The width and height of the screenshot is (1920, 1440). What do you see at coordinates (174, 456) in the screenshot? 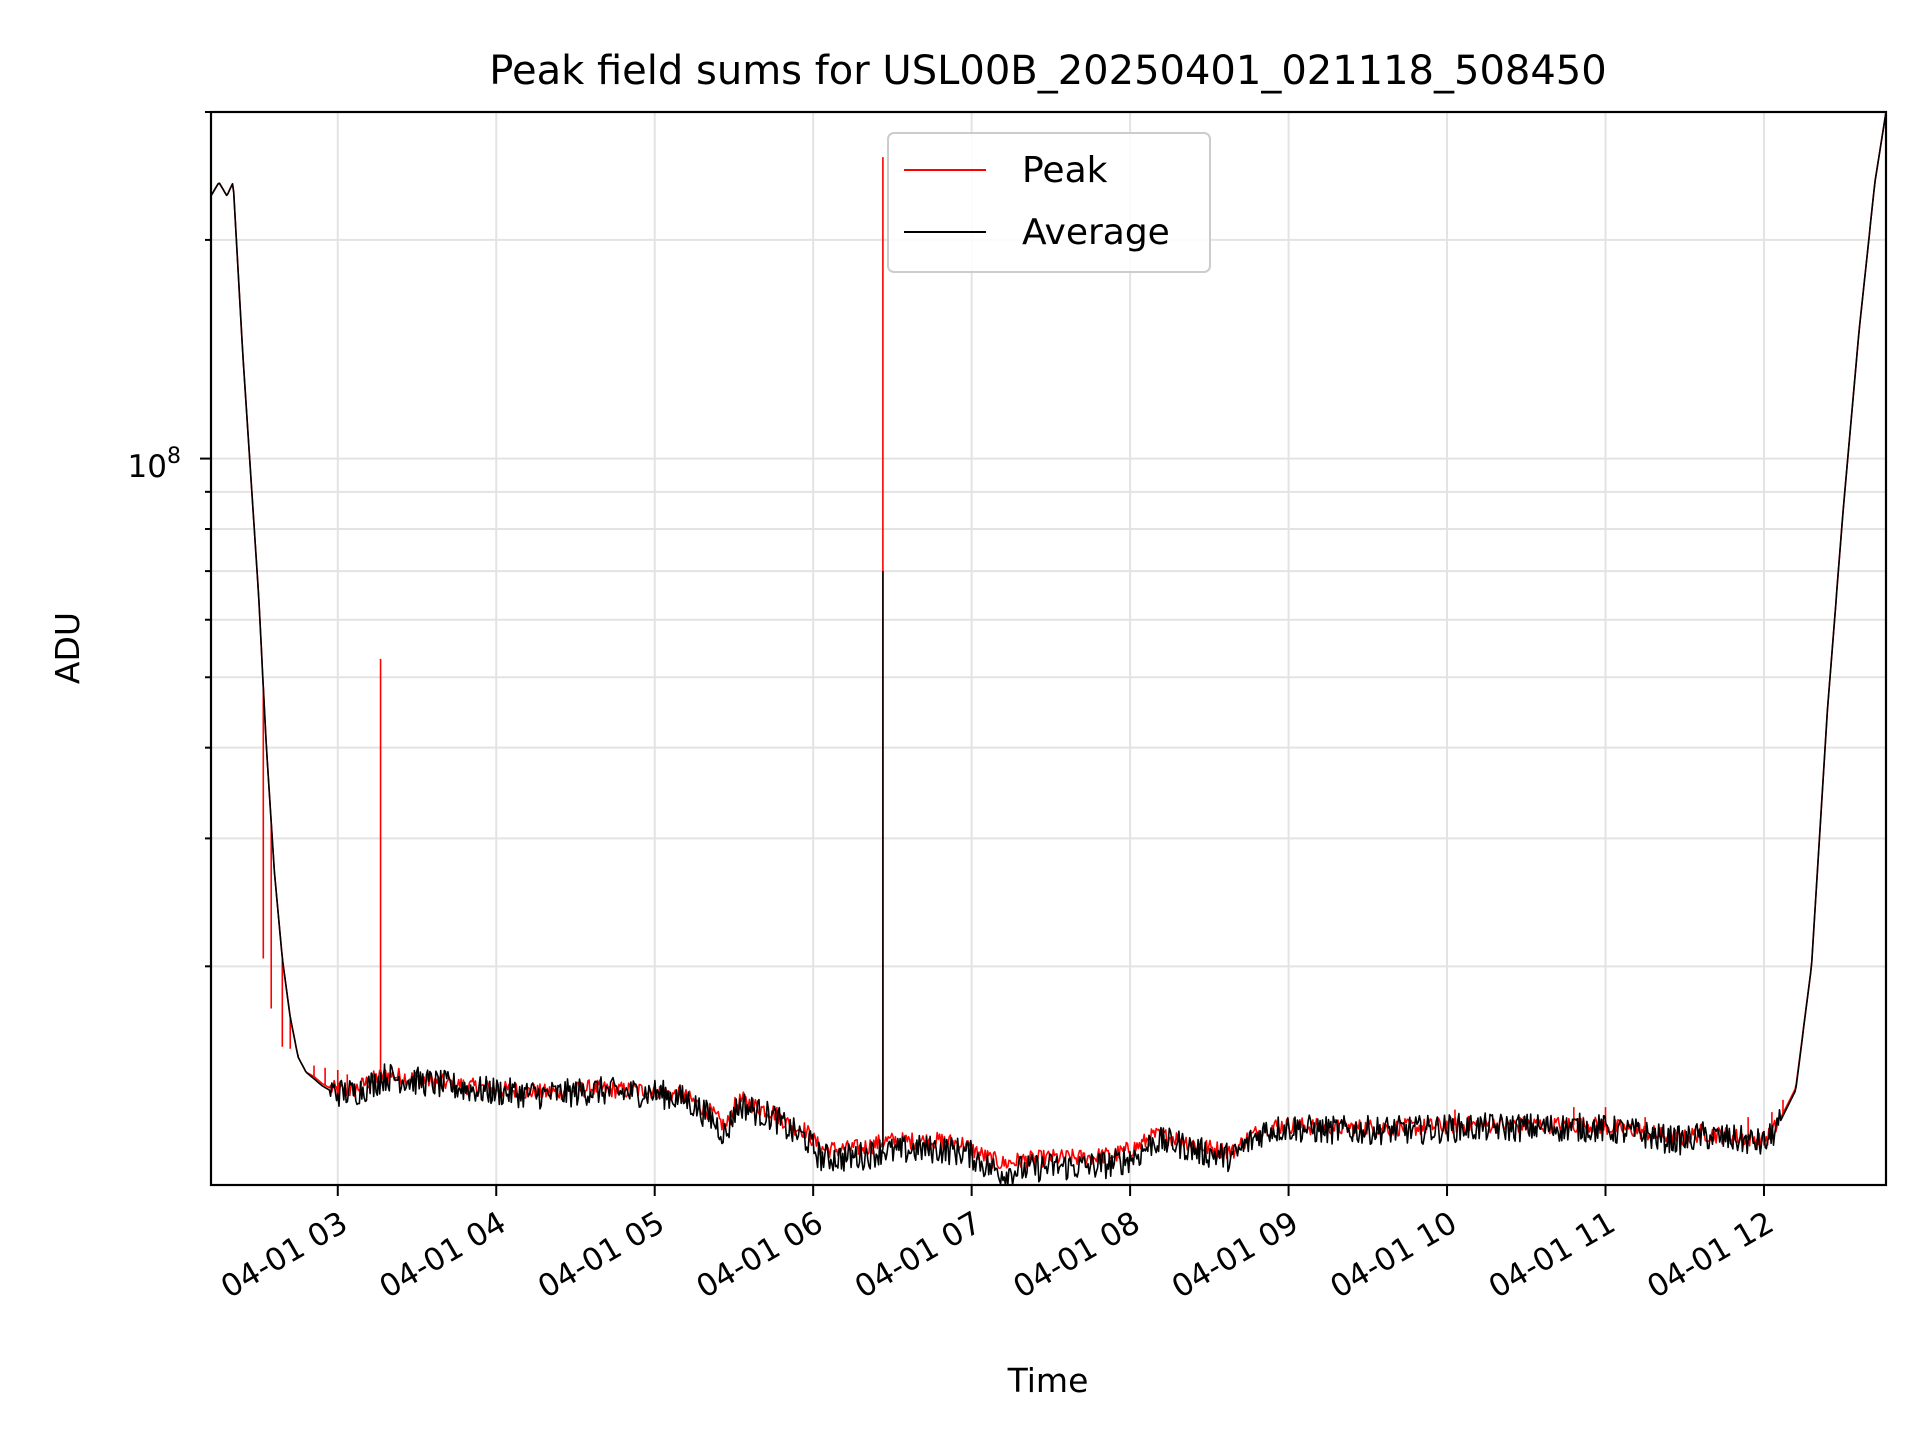
I see `y-tick-label-exponent: 8` at bounding box center [174, 456].